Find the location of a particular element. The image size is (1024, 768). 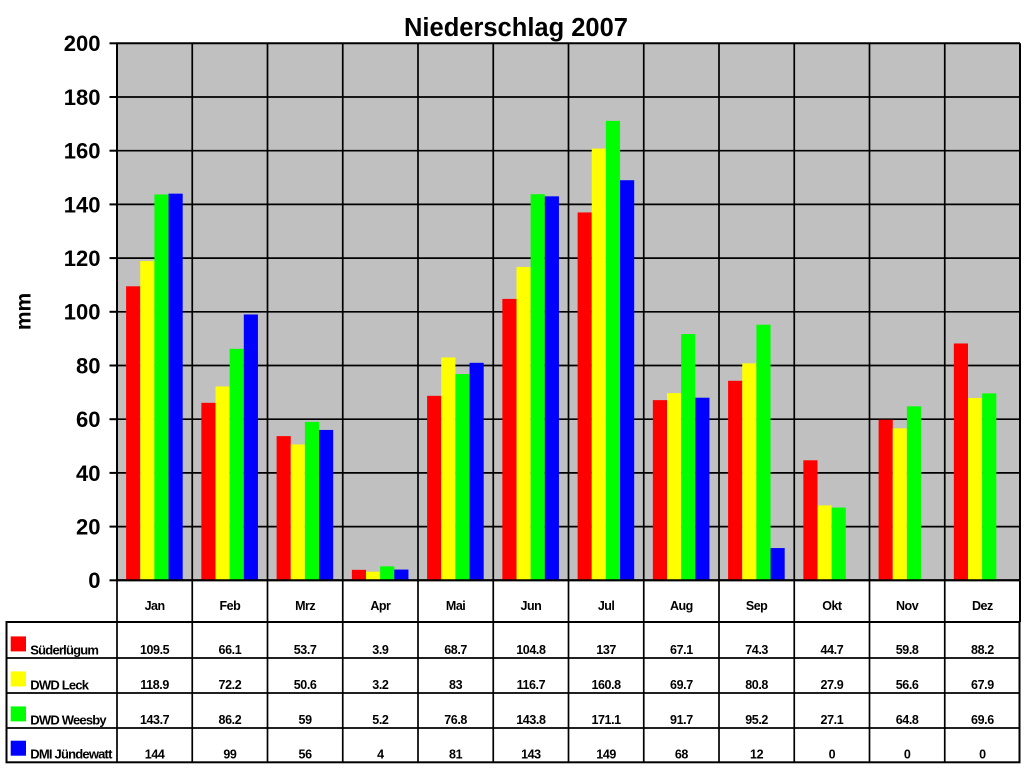

svg-text: 53.7 is located at coordinates (305, 650).